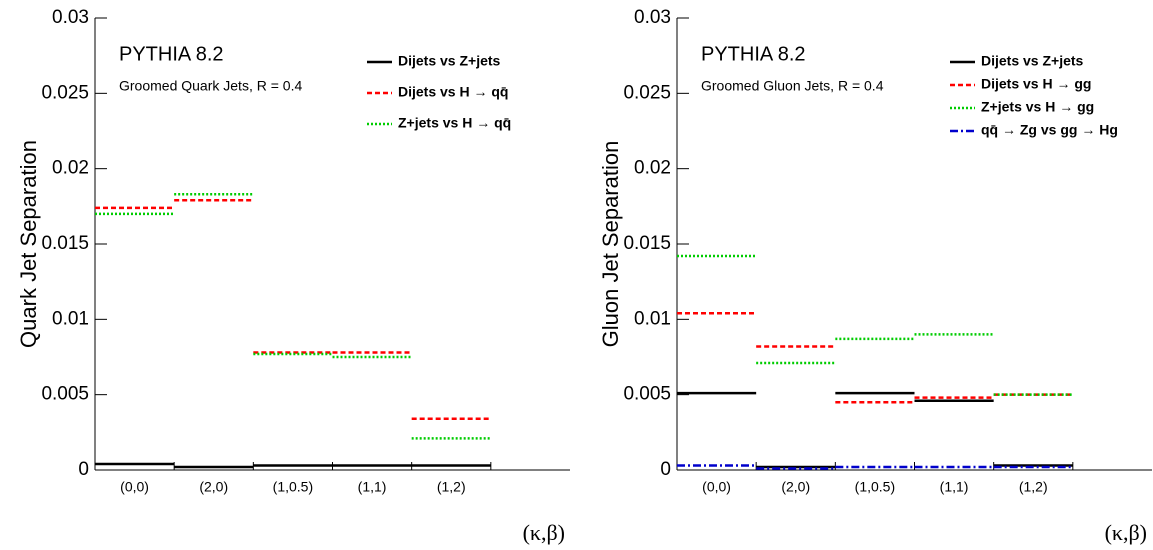  What do you see at coordinates (1049, 130) in the screenshot?
I see `legend-label: qq̄ → Zg vs gg → Hg` at bounding box center [1049, 130].